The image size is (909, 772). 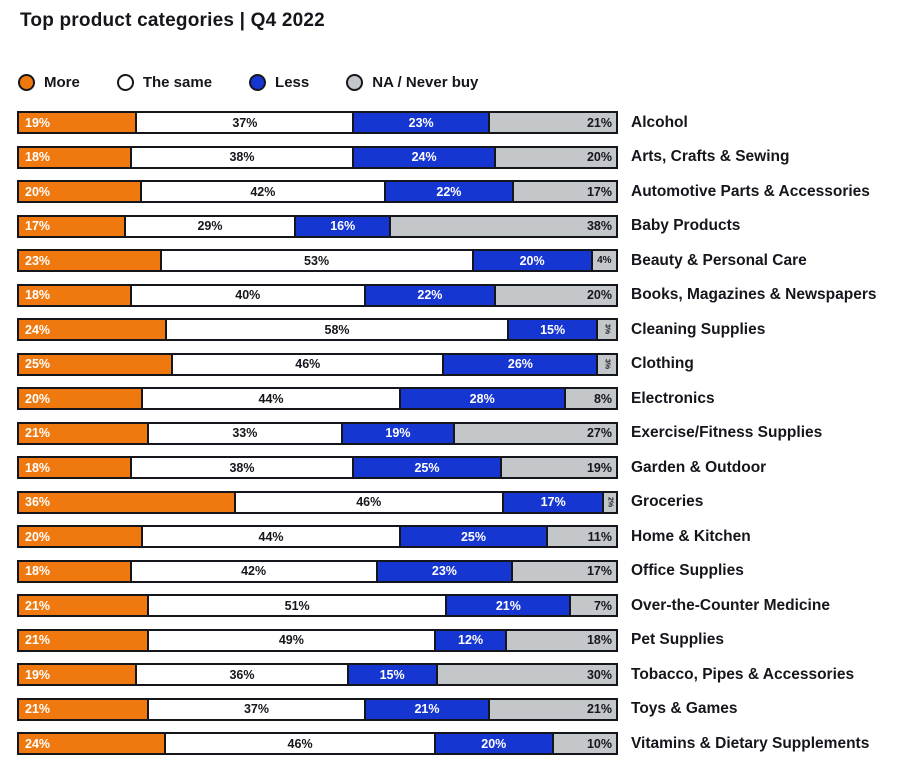 I want to click on bar-segment-less: 20%, so click(x=493, y=743).